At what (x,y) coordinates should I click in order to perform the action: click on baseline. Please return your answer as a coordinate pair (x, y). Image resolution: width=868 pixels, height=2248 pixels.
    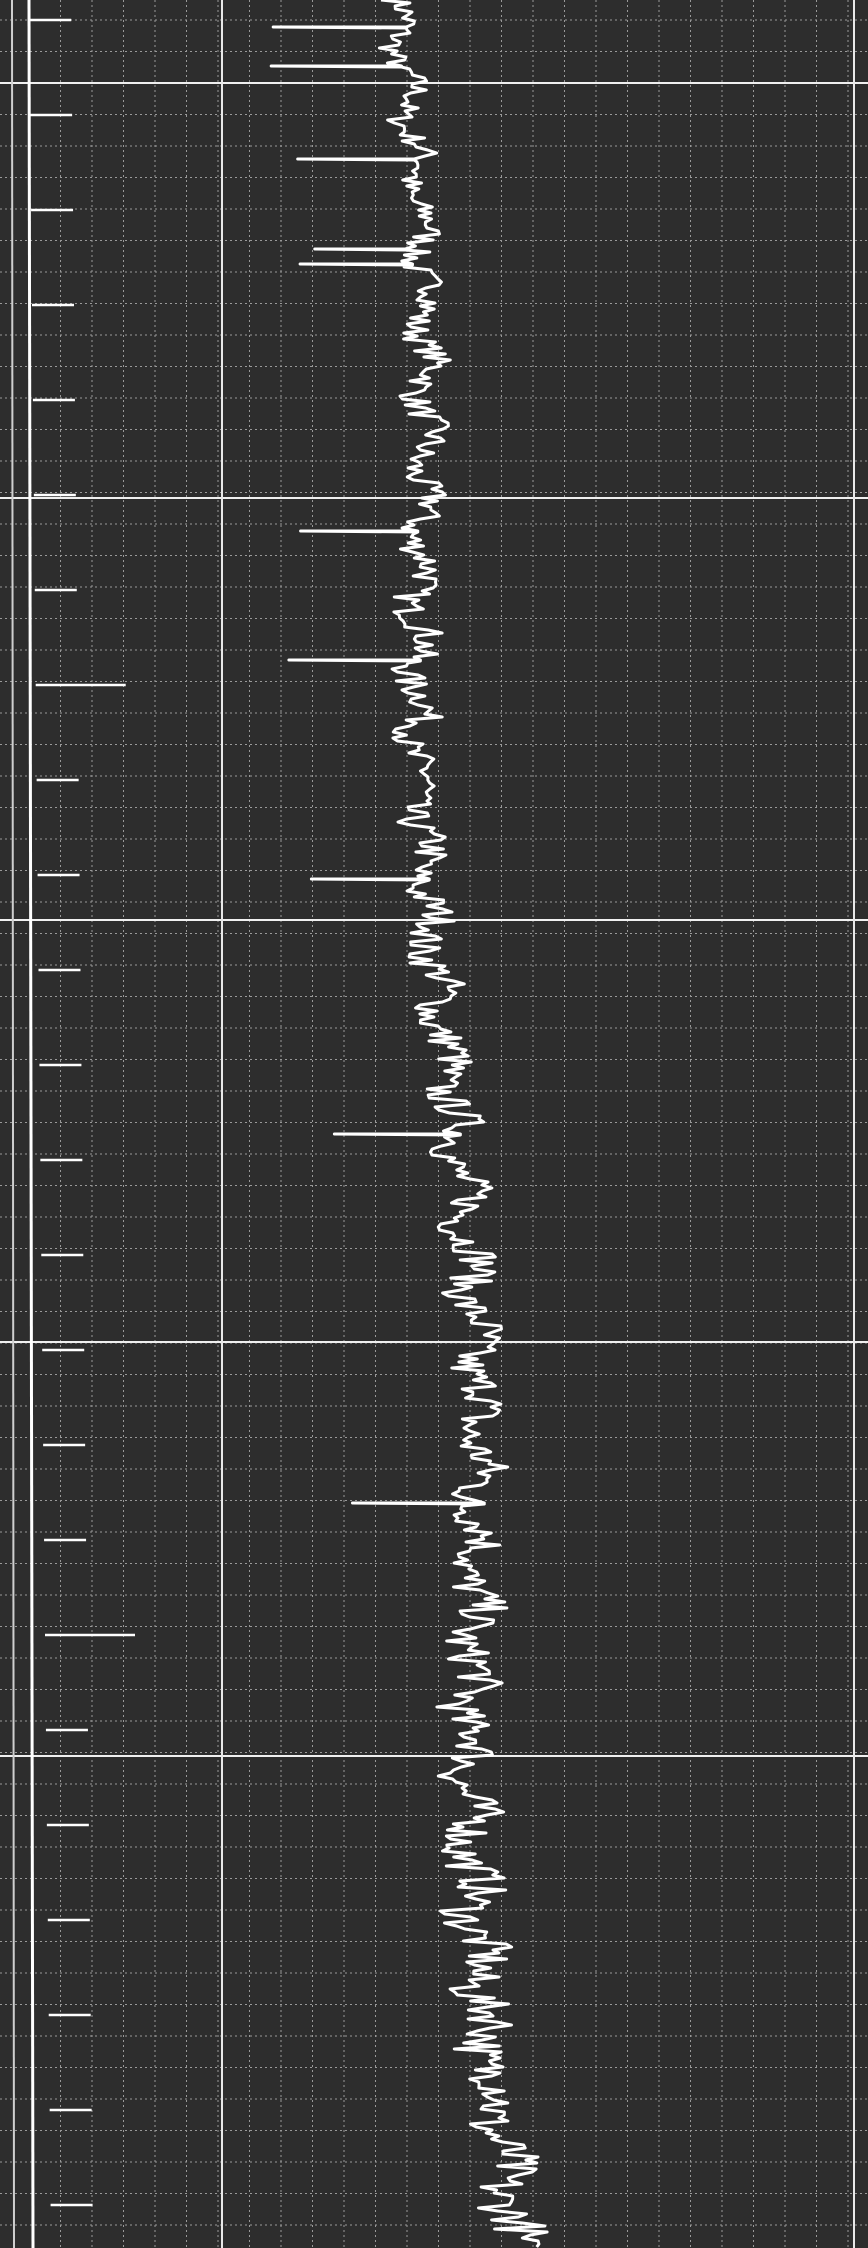
    Looking at the image, I should click on (31, 1124).